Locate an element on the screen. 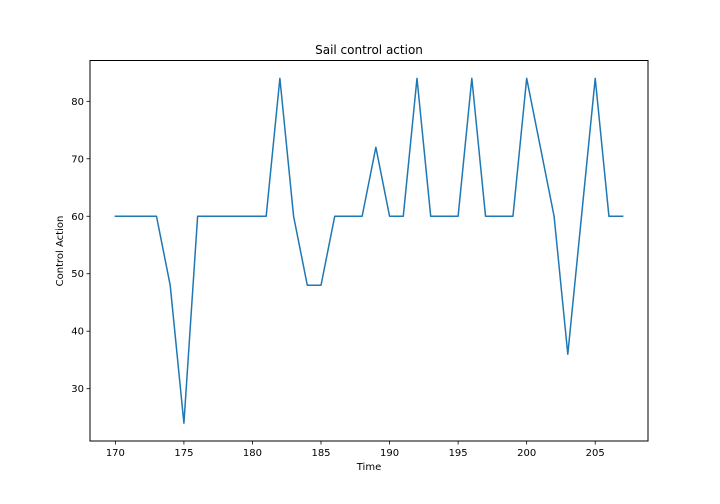 This screenshot has width=720, height=504. y-tick-label: 80 is located at coordinates (77, 102).